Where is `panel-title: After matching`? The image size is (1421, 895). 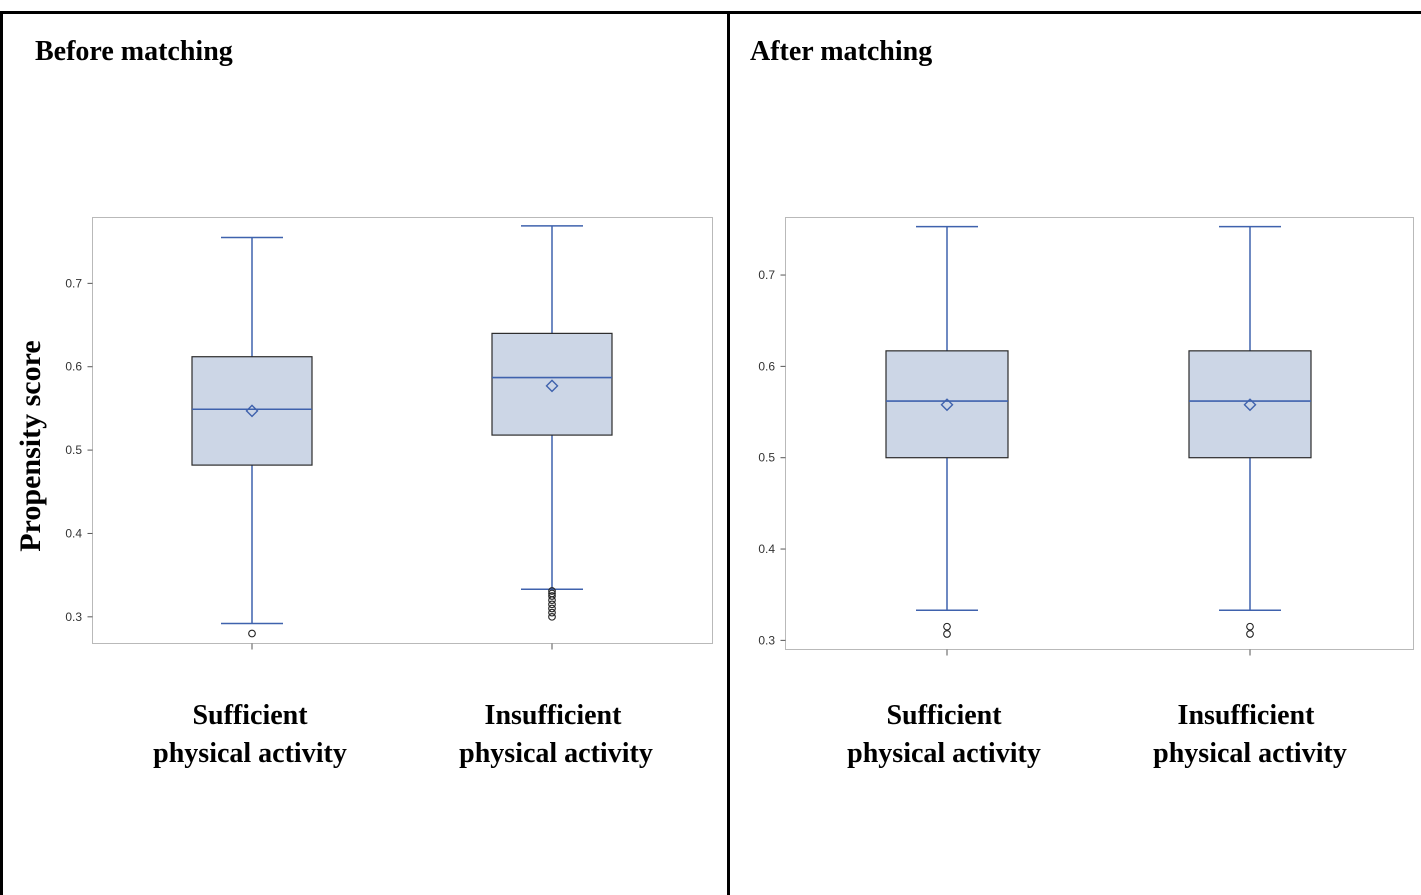 panel-title: After matching is located at coordinates (841, 51).